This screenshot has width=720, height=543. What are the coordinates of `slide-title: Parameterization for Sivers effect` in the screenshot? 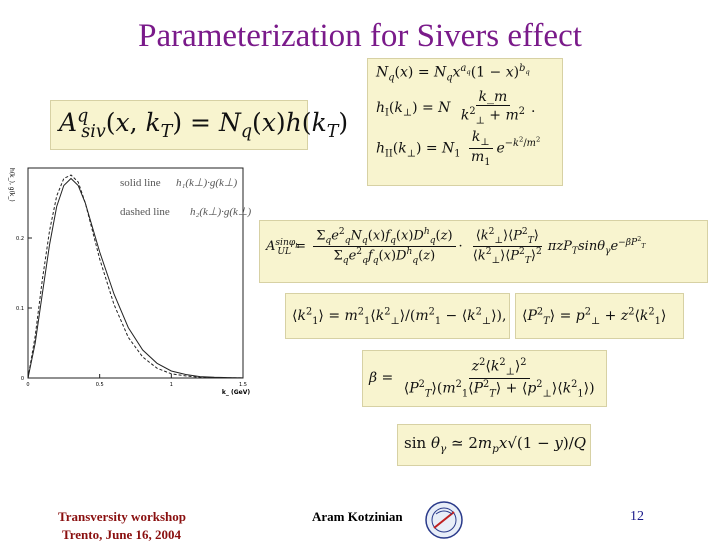 It's located at (360, 36).